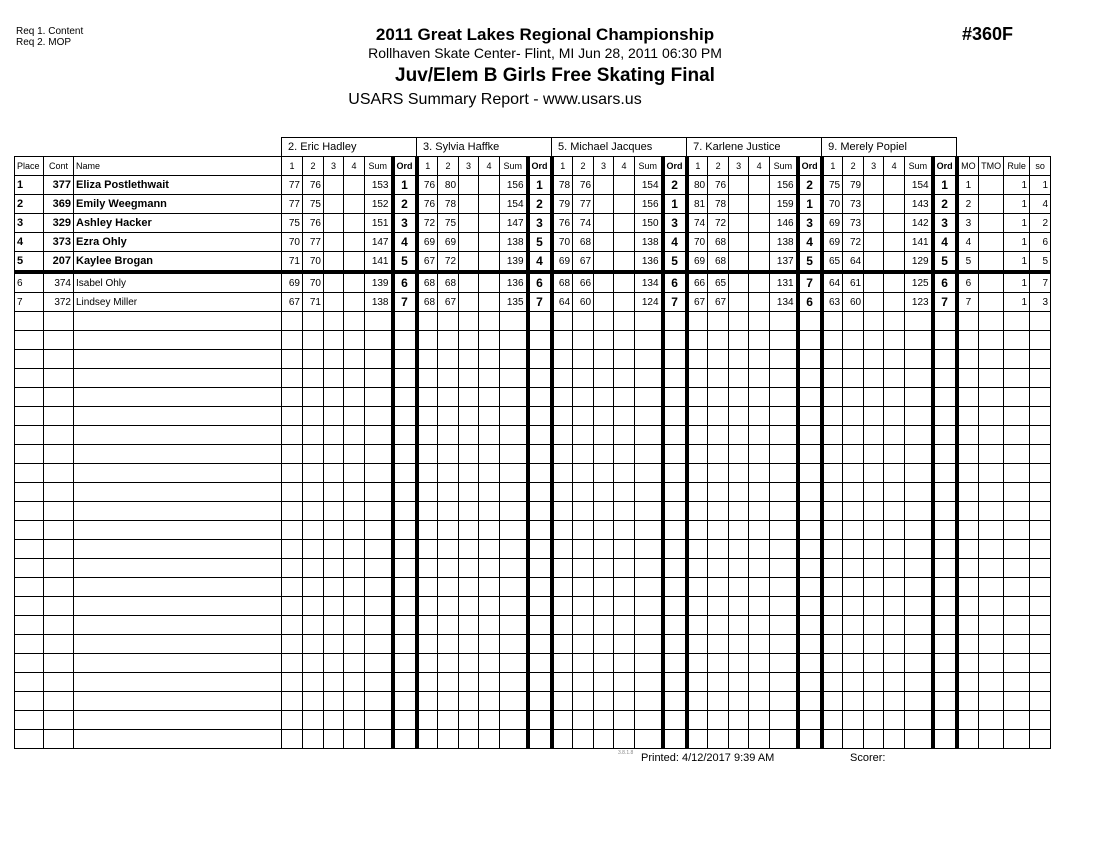 The image size is (1100, 850). What do you see at coordinates (919, 302) in the screenshot?
I see `score-sum: 123` at bounding box center [919, 302].